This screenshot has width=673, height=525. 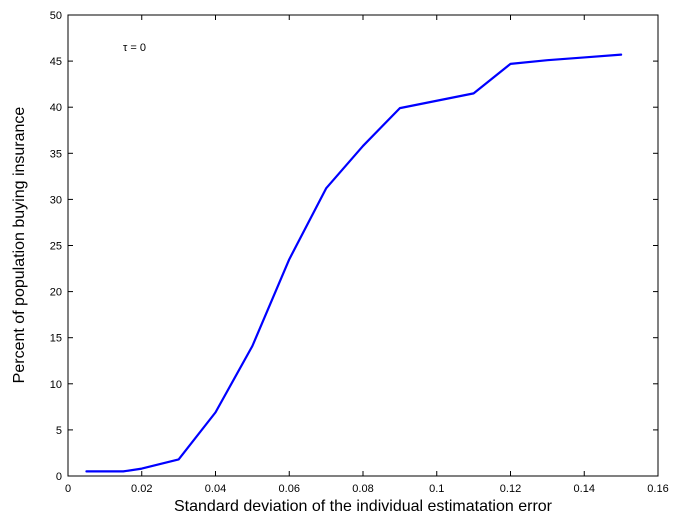 What do you see at coordinates (657, 489) in the screenshot?
I see `x-tick-label: 0.16` at bounding box center [657, 489].